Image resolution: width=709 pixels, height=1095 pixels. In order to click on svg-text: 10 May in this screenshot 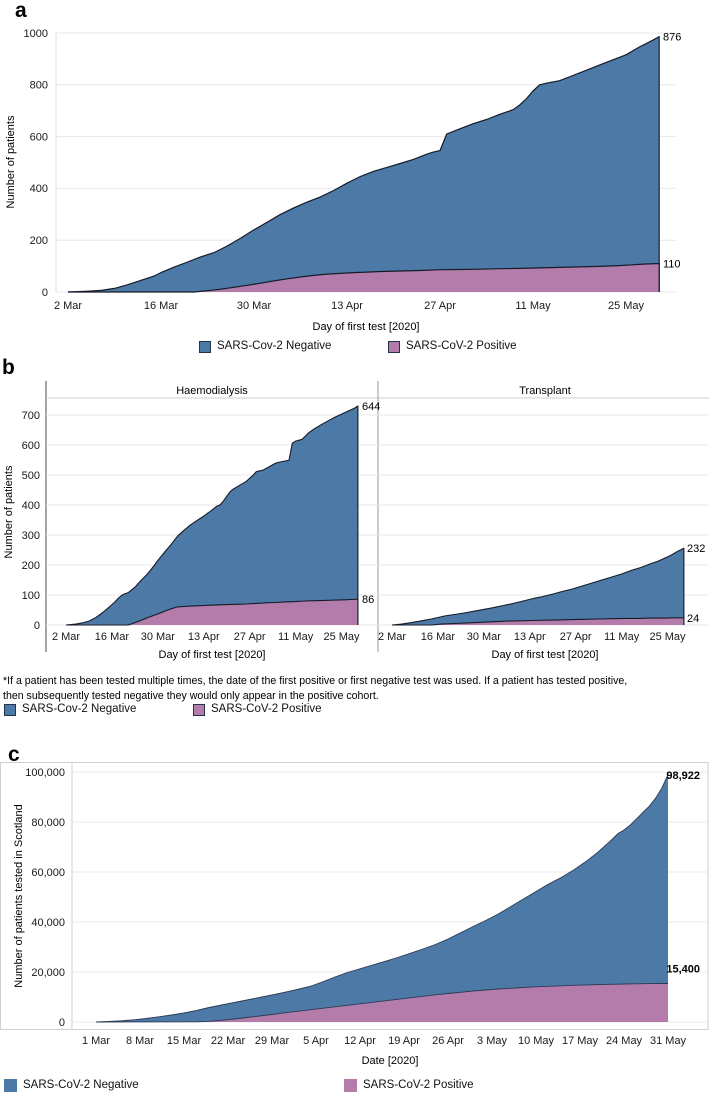, I will do `click(536, 1041)`.